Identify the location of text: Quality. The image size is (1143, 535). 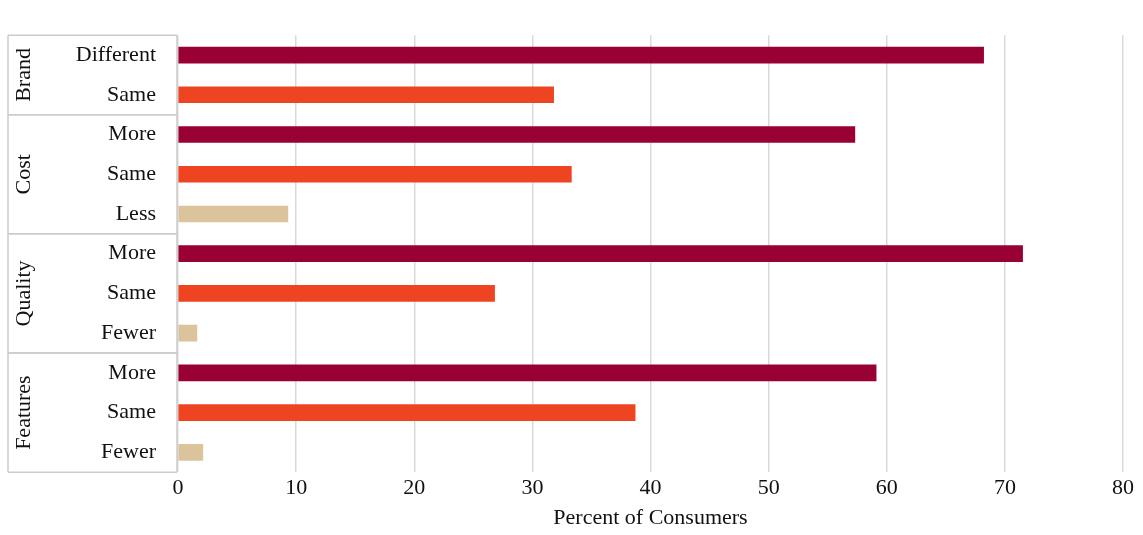
(22, 293).